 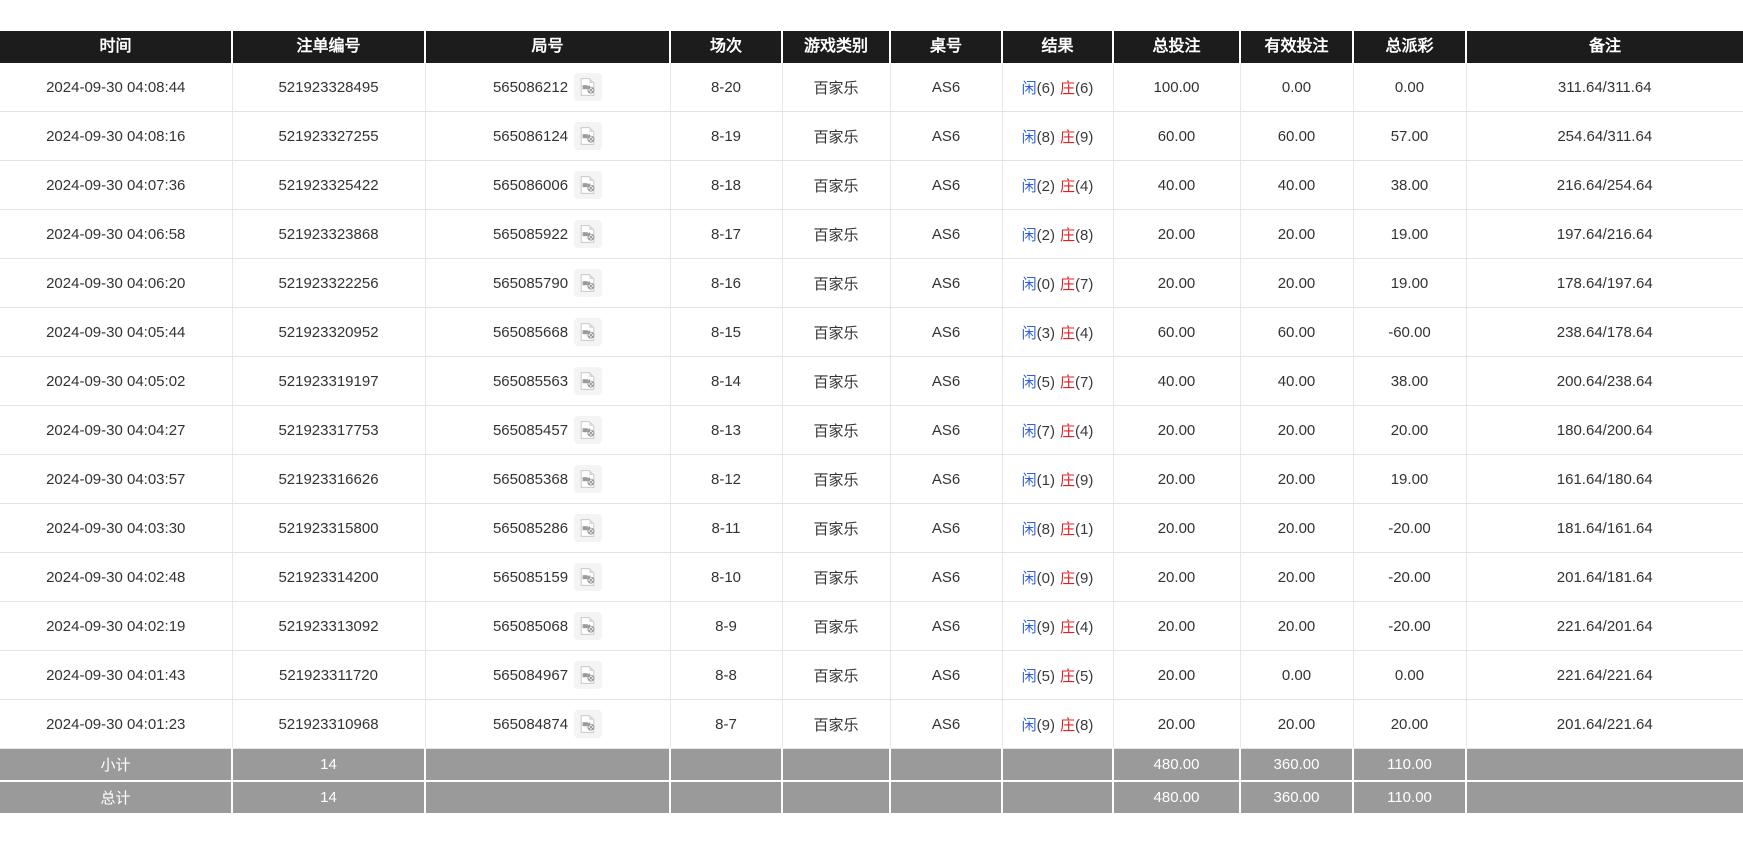 What do you see at coordinates (946, 765) in the screenshot?
I see `summary-table-no` at bounding box center [946, 765].